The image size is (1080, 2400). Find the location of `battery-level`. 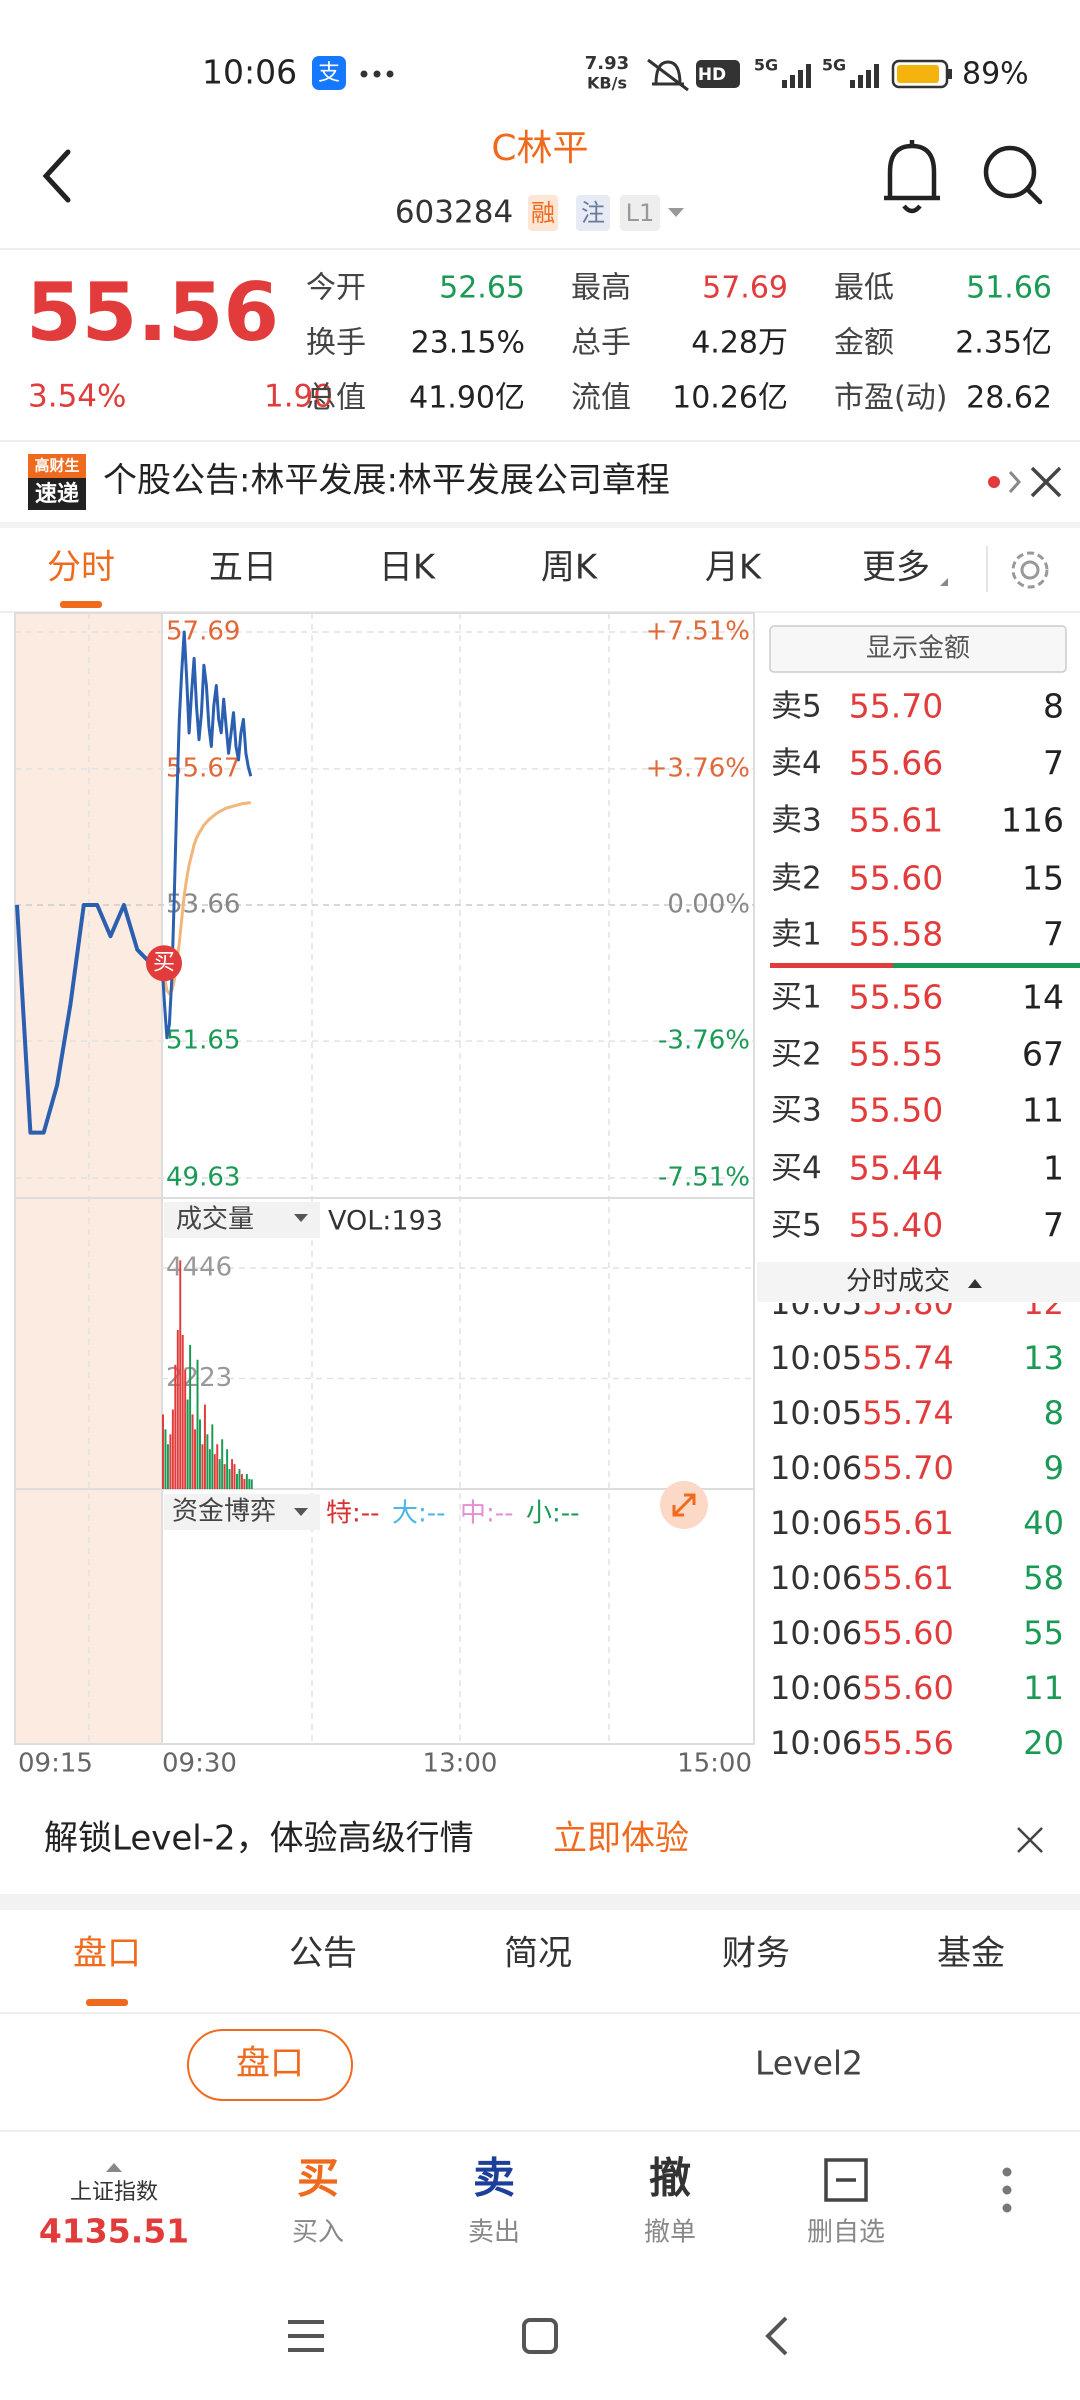

battery-level is located at coordinates (918, 74).